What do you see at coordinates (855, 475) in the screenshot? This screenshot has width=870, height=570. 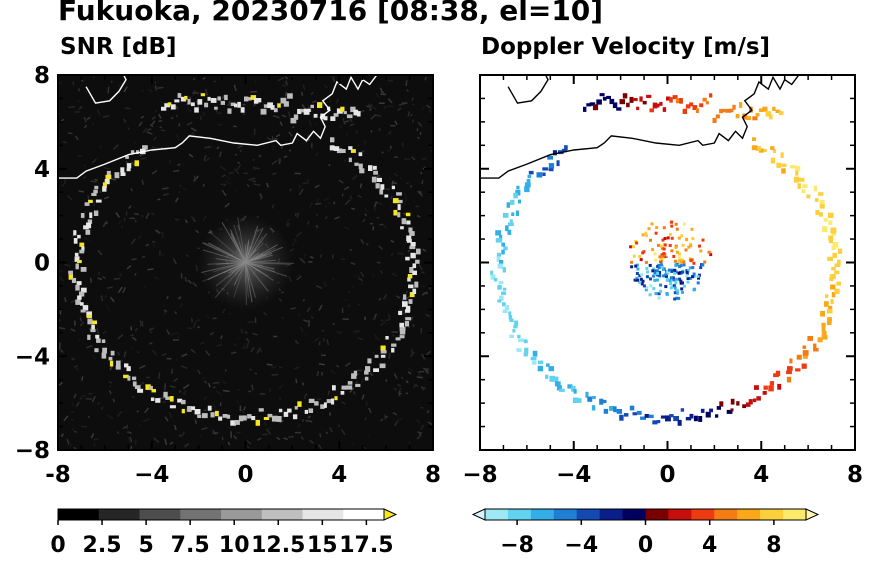 I see `x-tick-label: 8` at bounding box center [855, 475].